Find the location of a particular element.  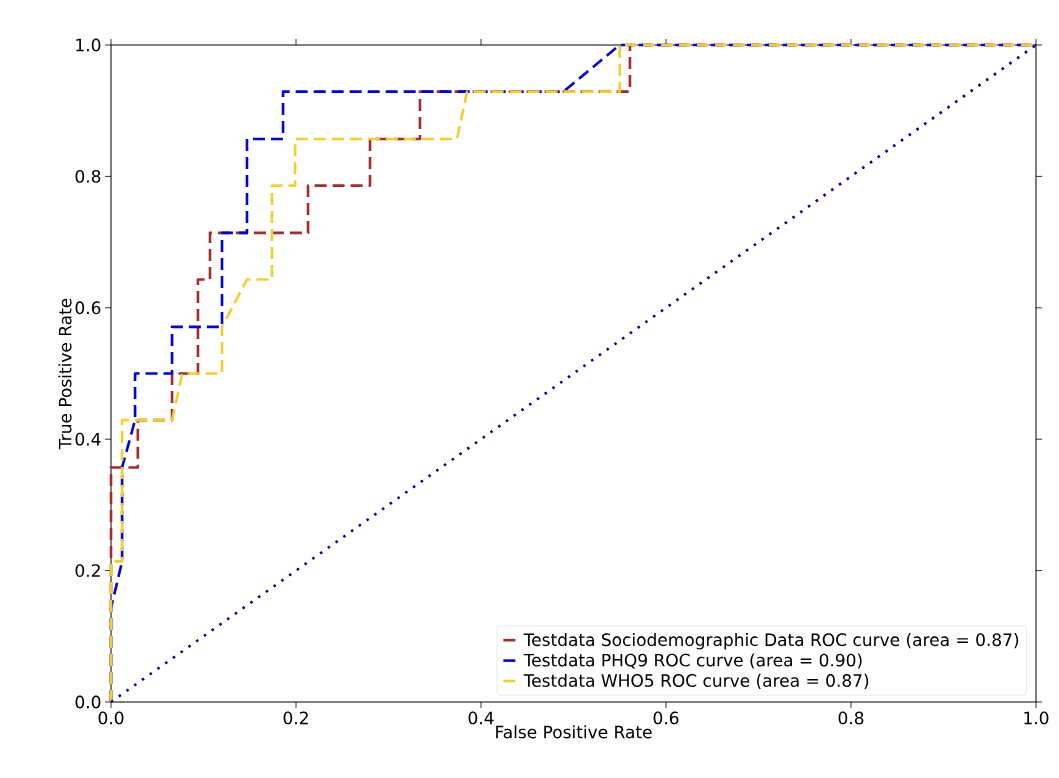

x-tick-label: 1.0 is located at coordinates (1036, 718).